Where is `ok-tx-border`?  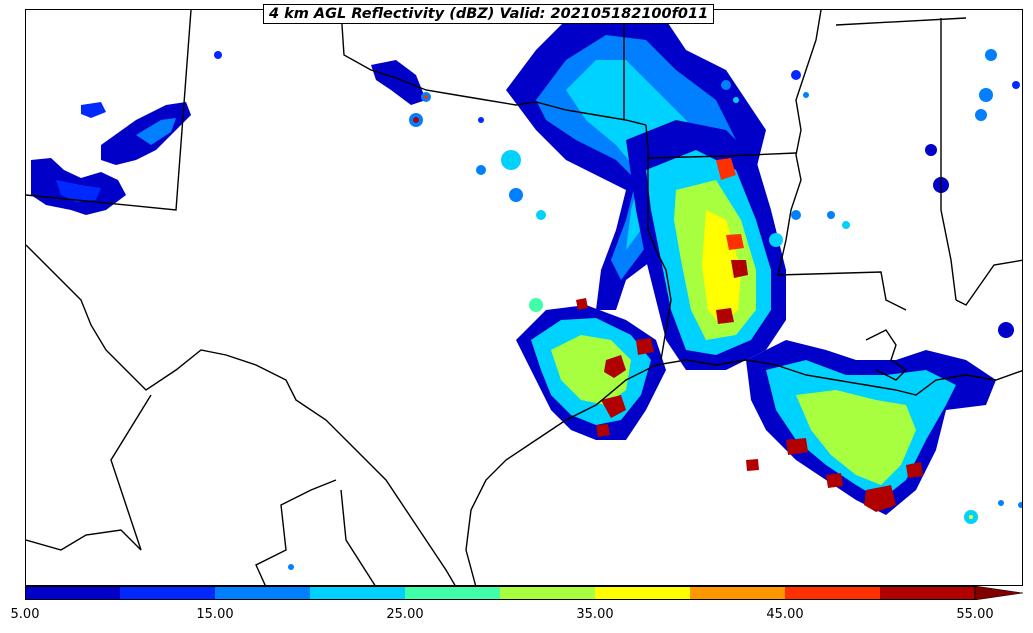 ok-tx-border is located at coordinates (493, 68).